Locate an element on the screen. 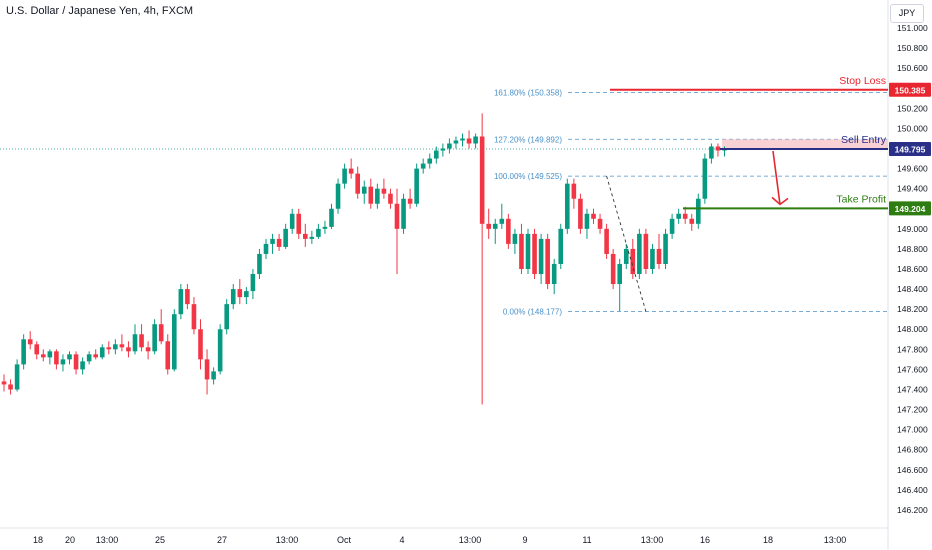 The image size is (932, 550). y-tick-label: 147.800 is located at coordinates (912, 349).